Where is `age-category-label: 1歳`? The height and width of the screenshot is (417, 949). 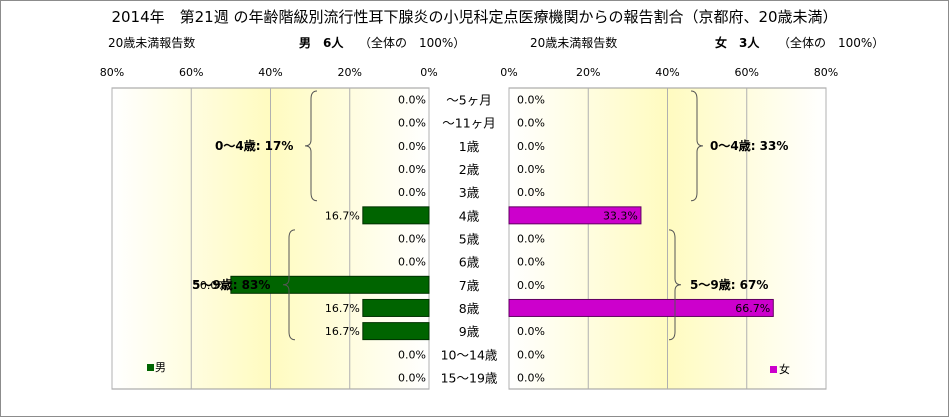
age-category-label: 1歳 is located at coordinates (469, 146).